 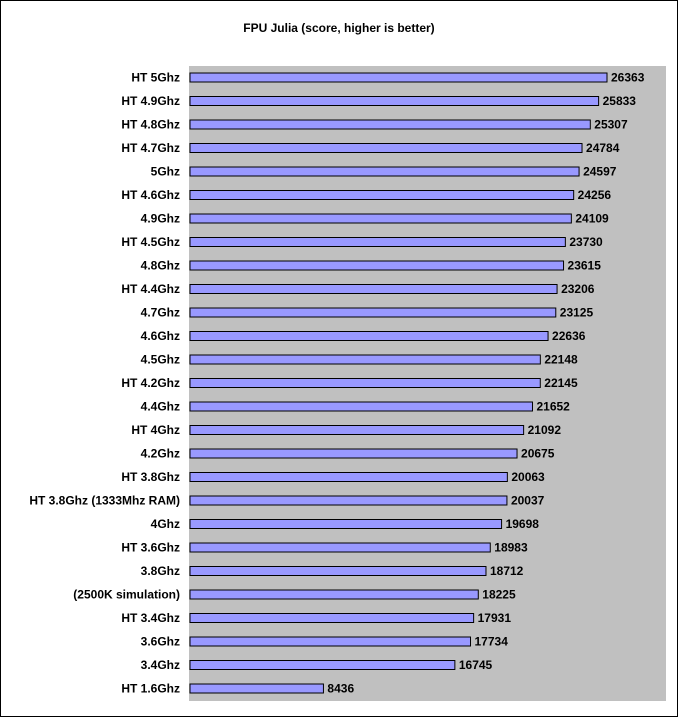 I want to click on value-label: 25833, so click(x=620, y=101).